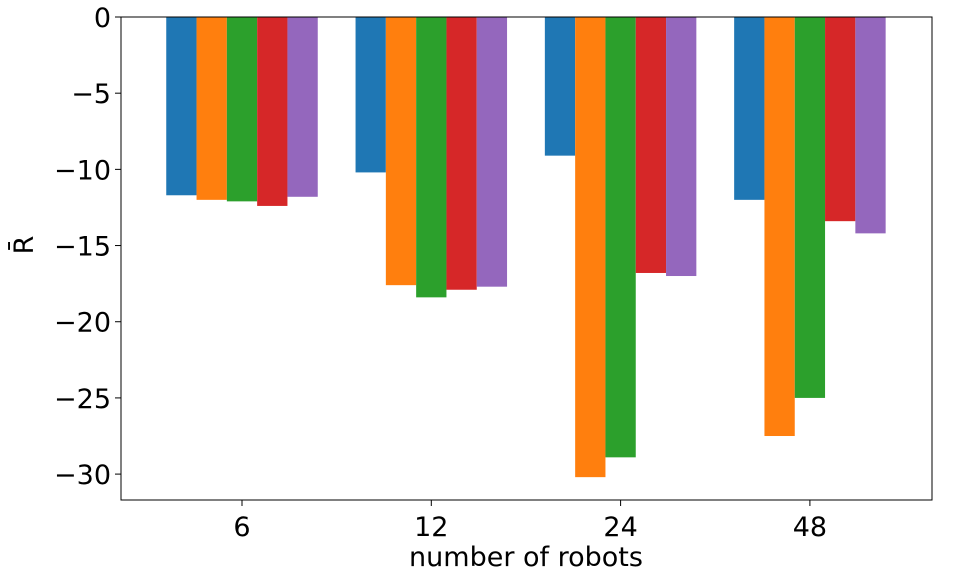 The height and width of the screenshot is (571, 956). I want to click on x-tick-label: 6, so click(241, 527).